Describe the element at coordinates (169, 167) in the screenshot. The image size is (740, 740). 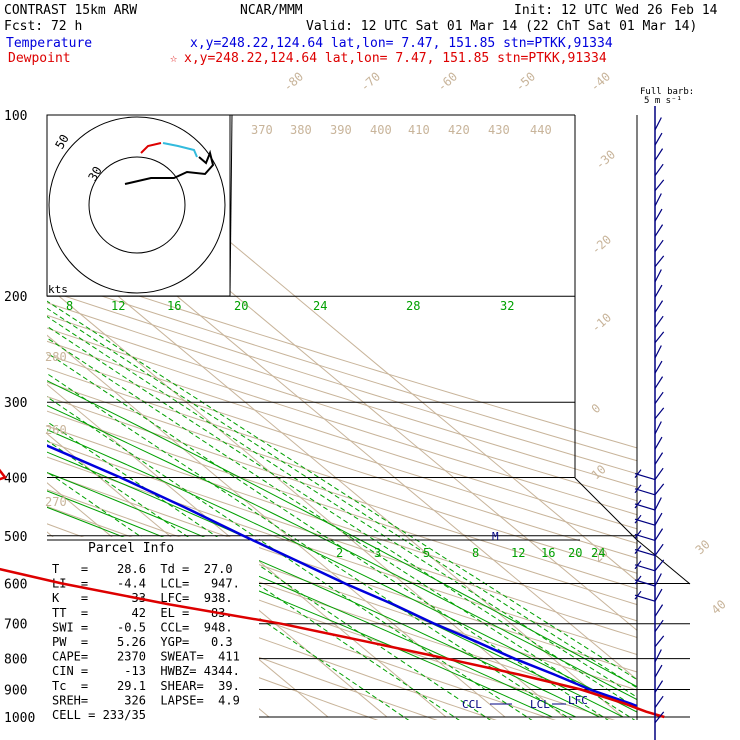
I see `hodograph-trace-black` at that location.